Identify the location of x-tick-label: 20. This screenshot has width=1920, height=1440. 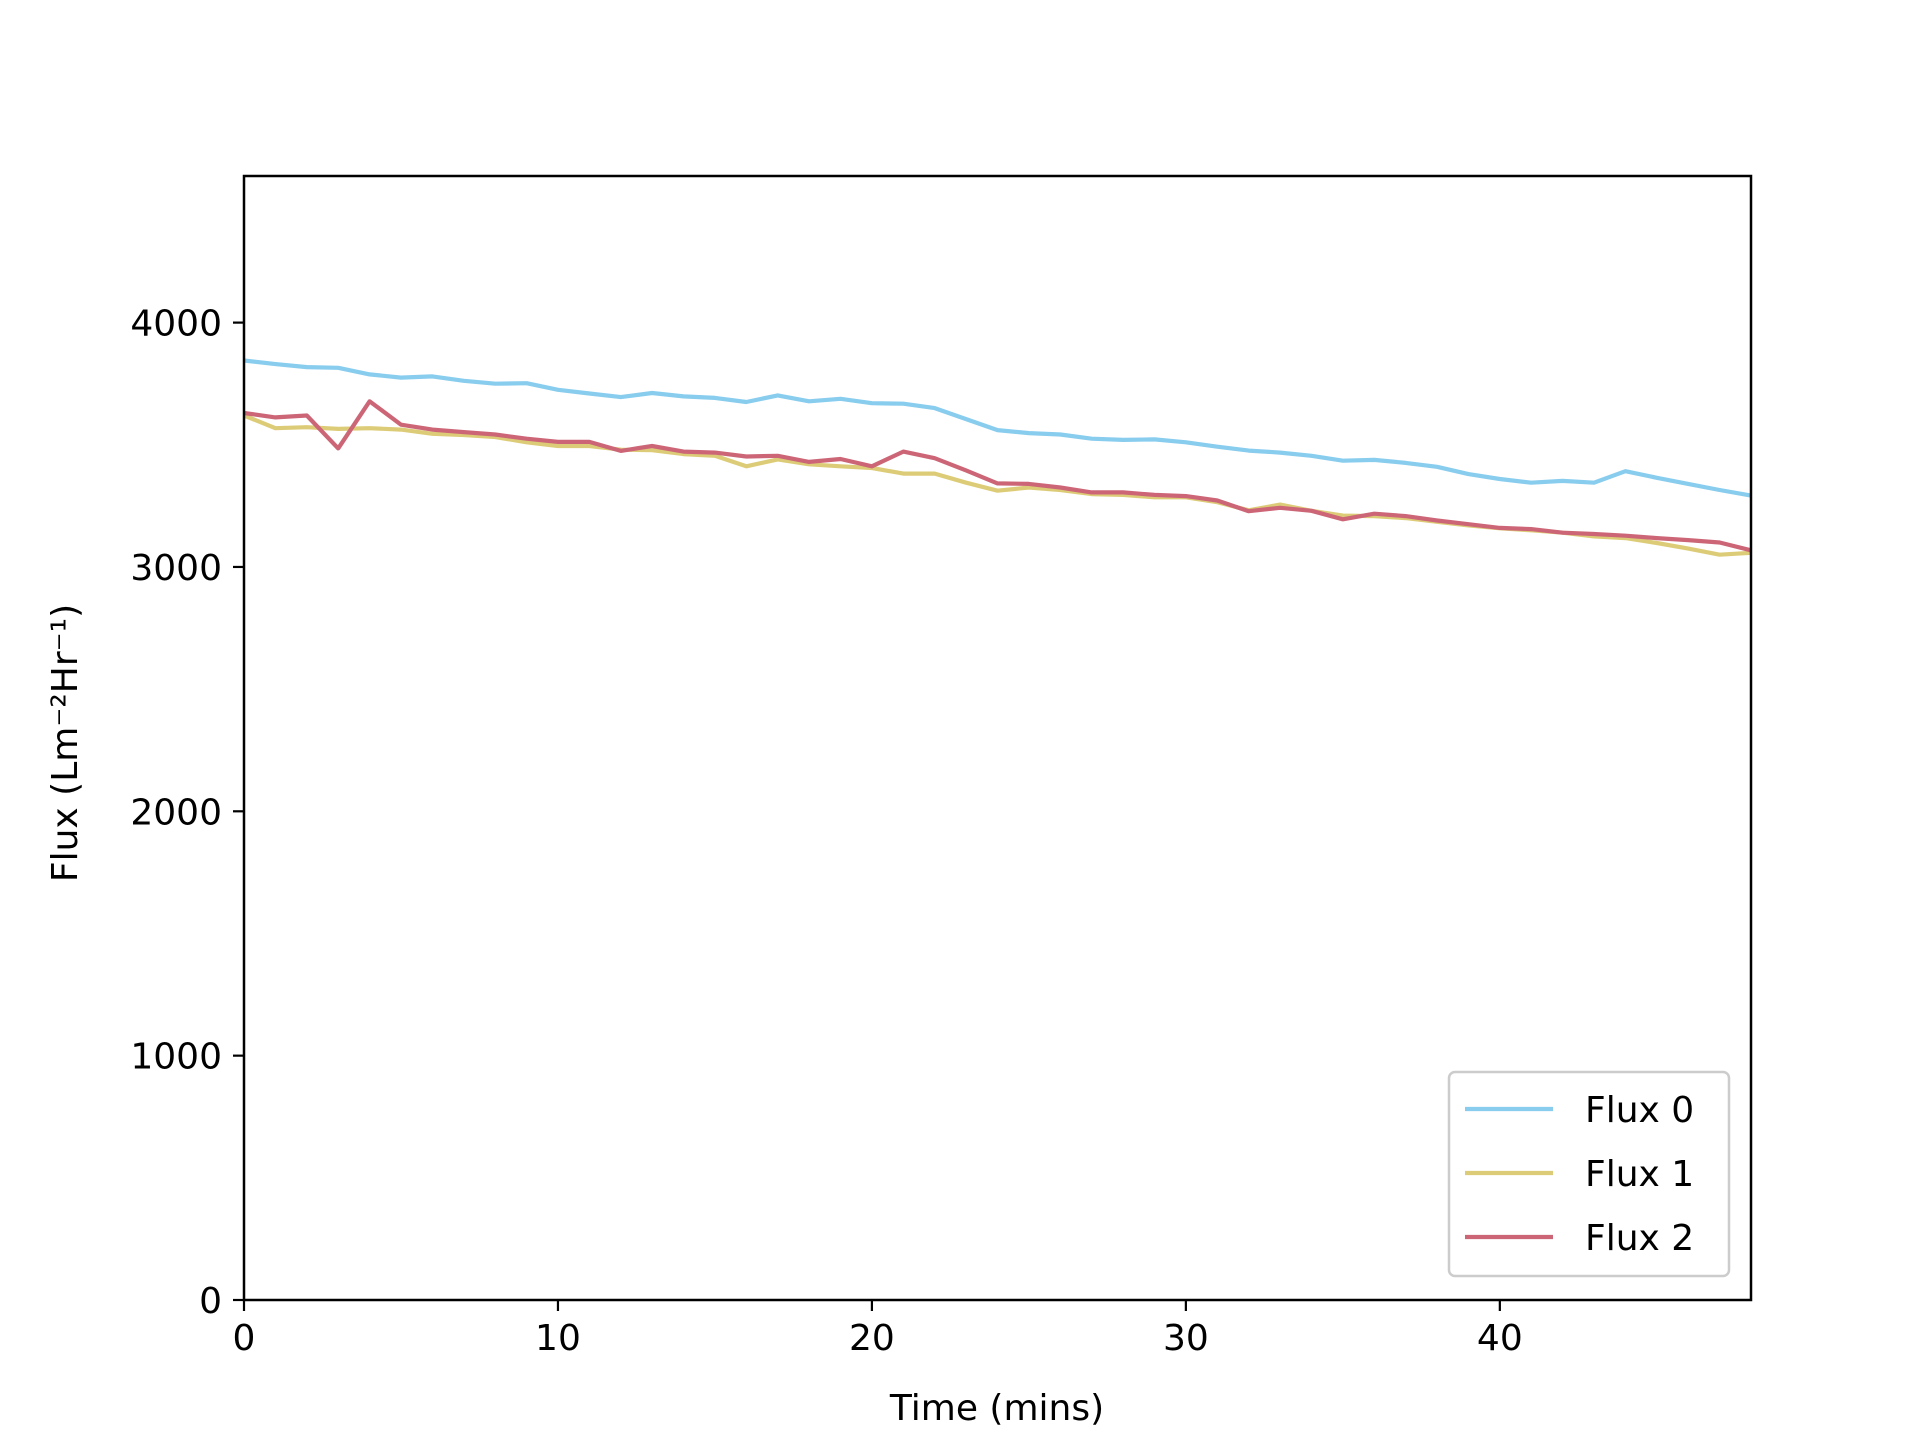
(872, 1338).